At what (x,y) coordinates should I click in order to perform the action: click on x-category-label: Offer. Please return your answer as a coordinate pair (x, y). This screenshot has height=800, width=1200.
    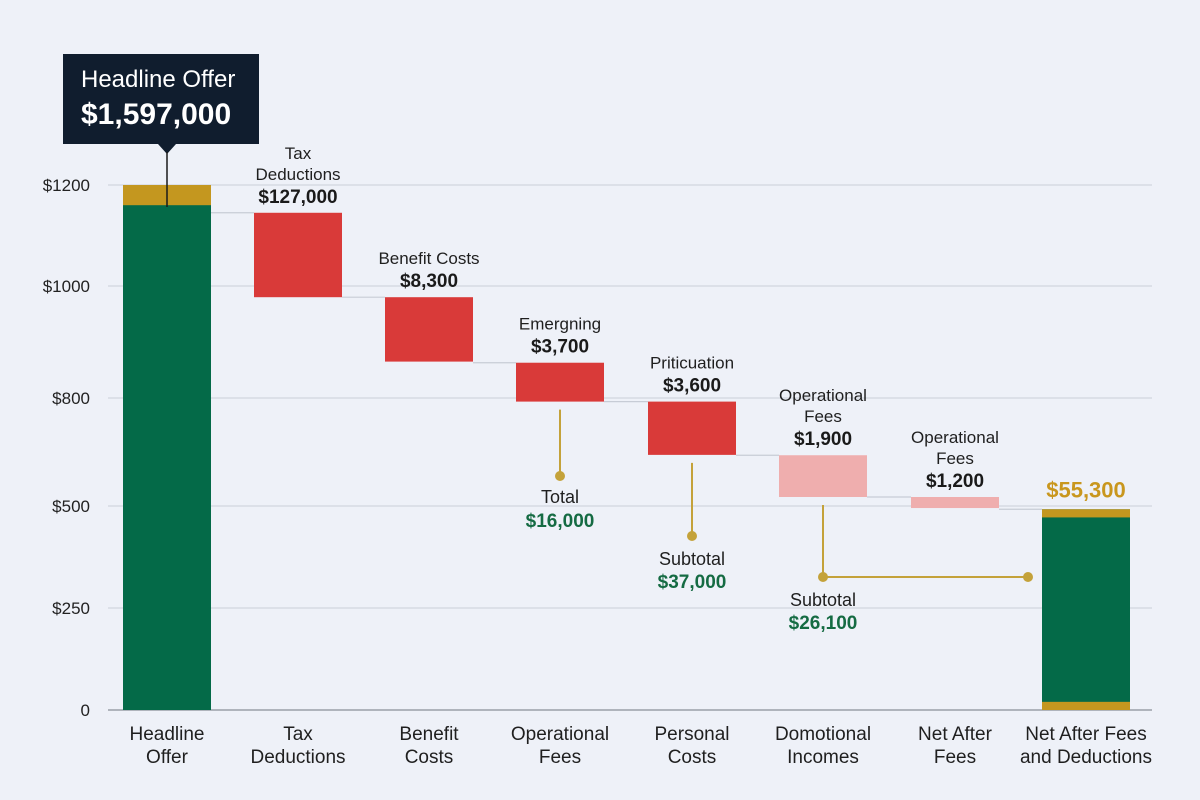
    Looking at the image, I should click on (167, 757).